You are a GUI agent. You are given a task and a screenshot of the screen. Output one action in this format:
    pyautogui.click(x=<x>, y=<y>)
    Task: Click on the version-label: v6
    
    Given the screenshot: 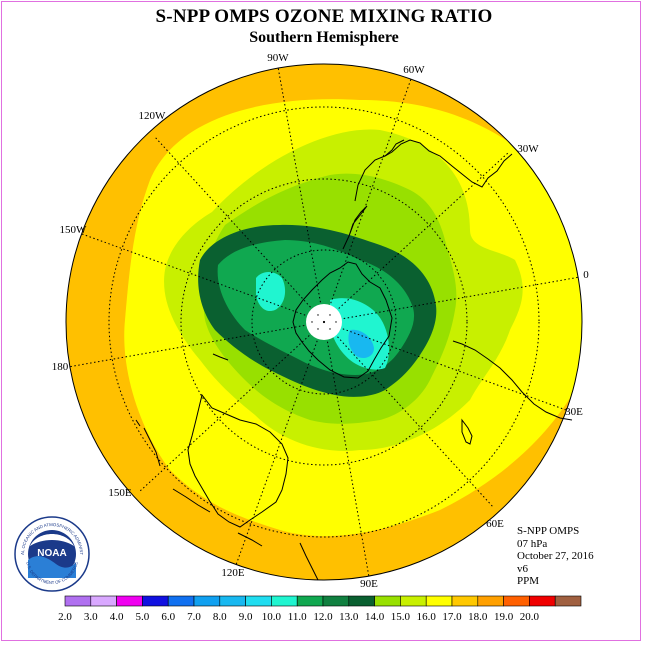 What is the action you would take?
    pyautogui.click(x=522, y=568)
    